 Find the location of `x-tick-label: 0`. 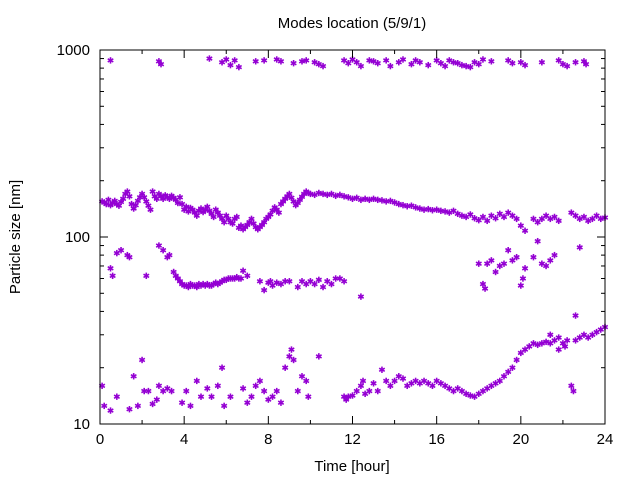

x-tick-label: 0 is located at coordinates (100, 439).